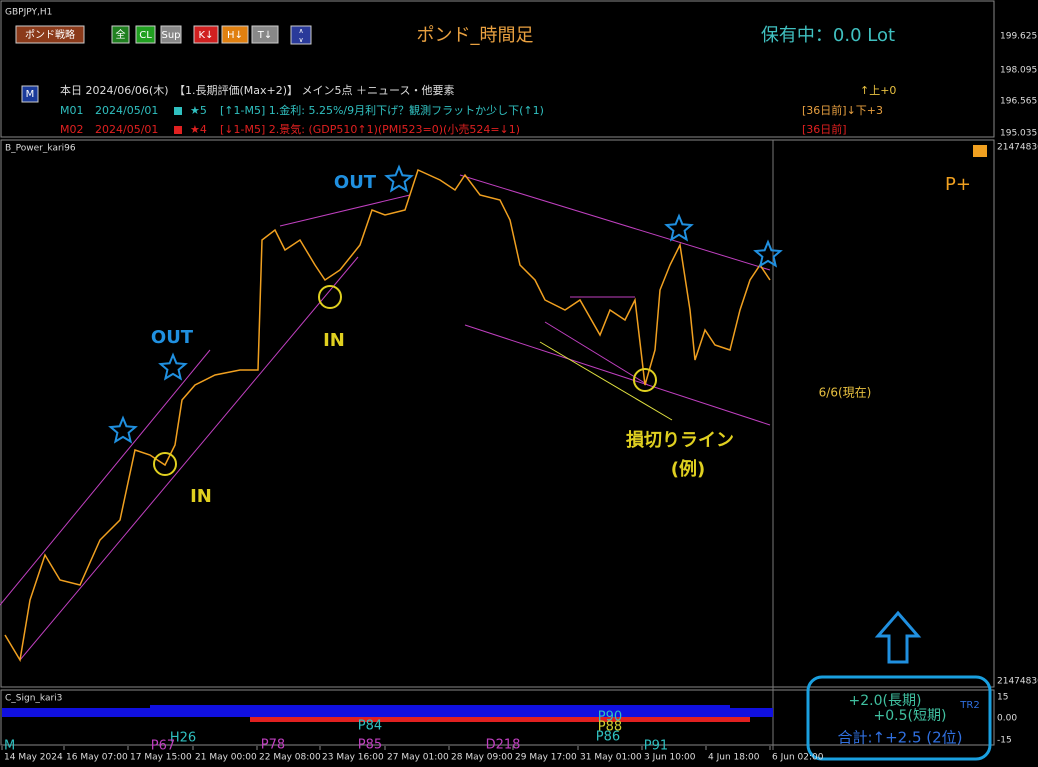  I want to click on price-axis-label: 199.625, so click(1018, 37).